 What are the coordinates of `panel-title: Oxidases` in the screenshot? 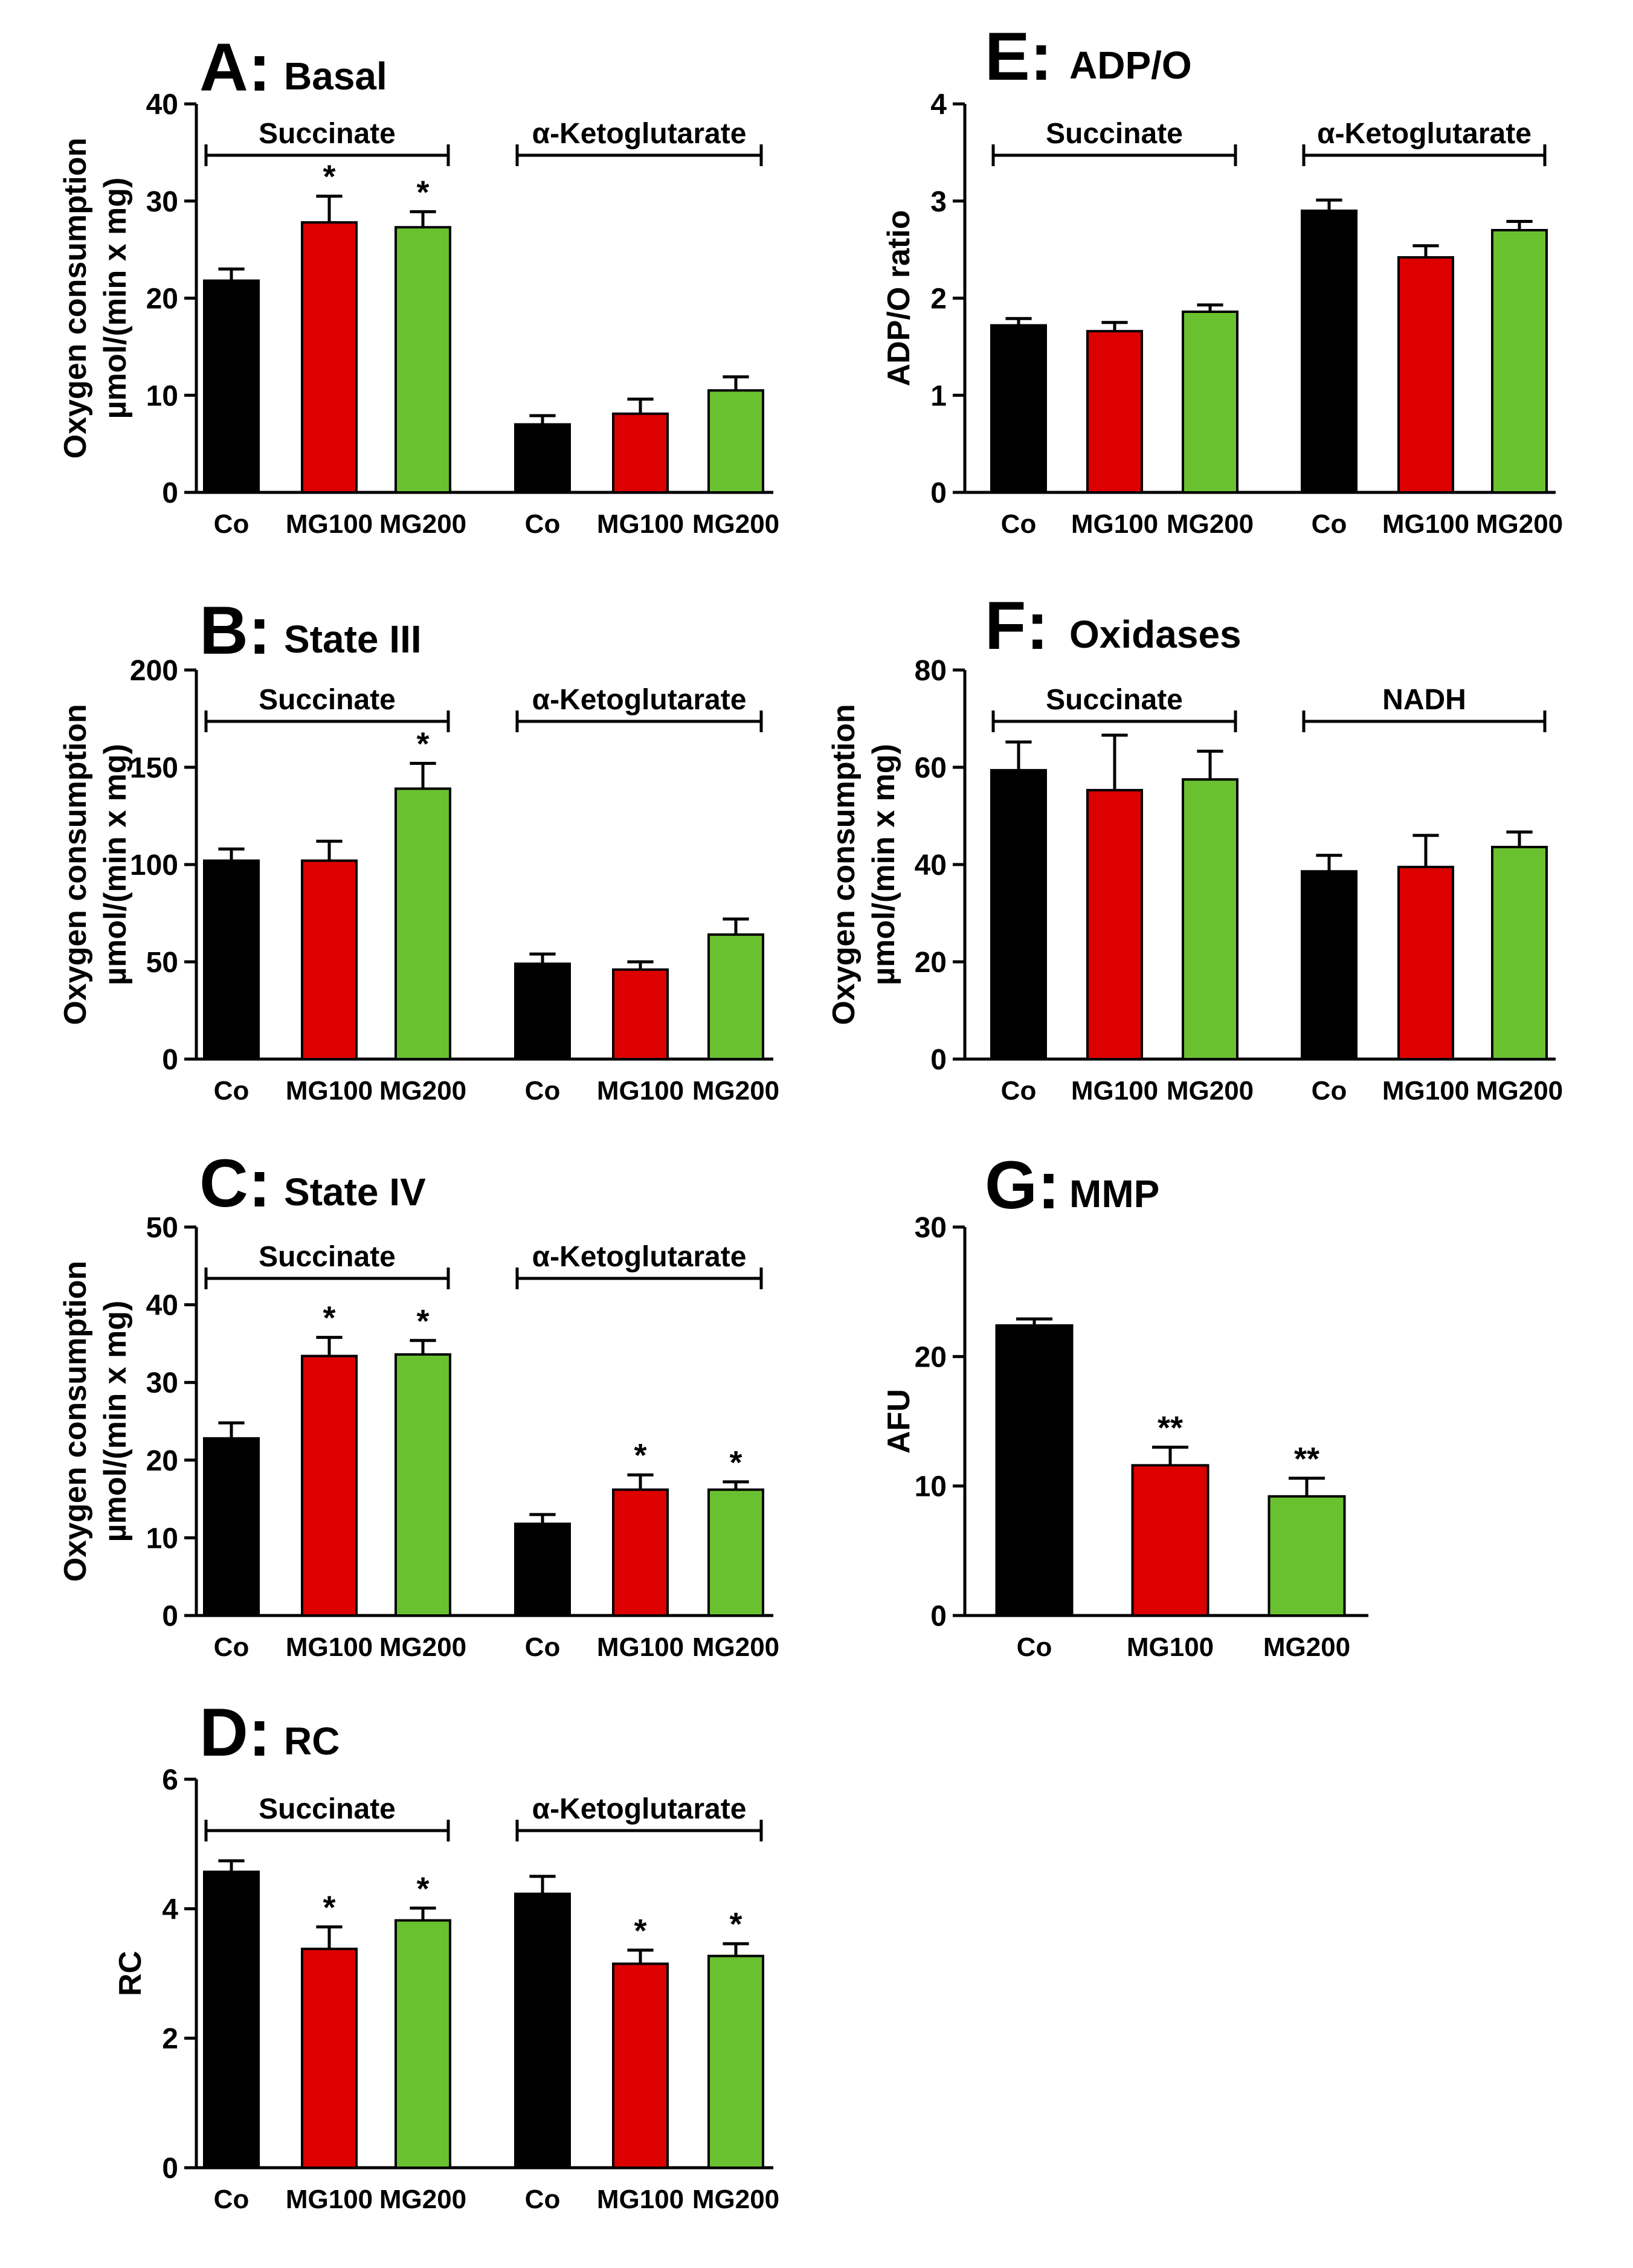 It's located at (1155, 634).